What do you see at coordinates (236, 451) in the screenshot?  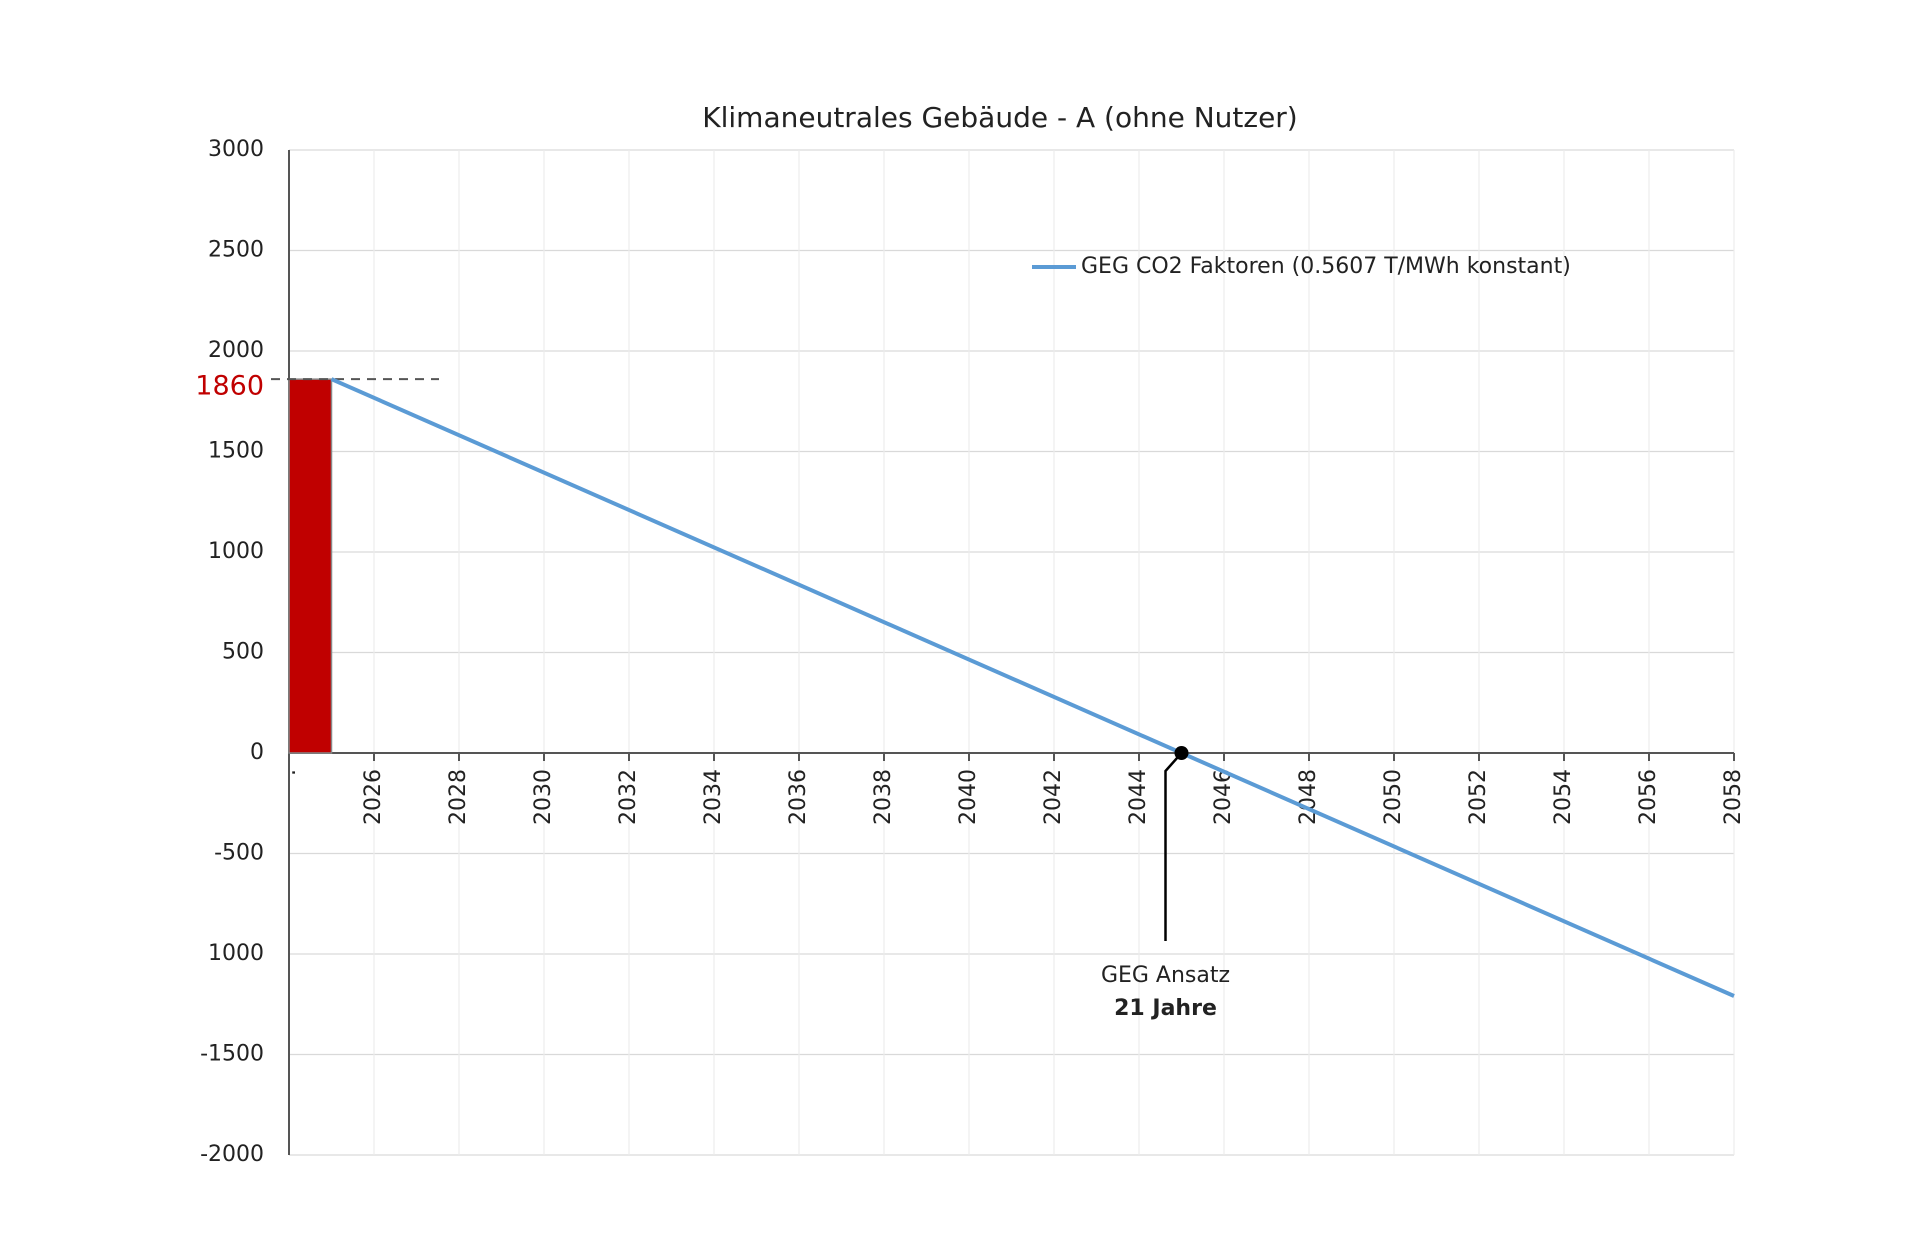 I see `y-tick-label: 1500` at bounding box center [236, 451].